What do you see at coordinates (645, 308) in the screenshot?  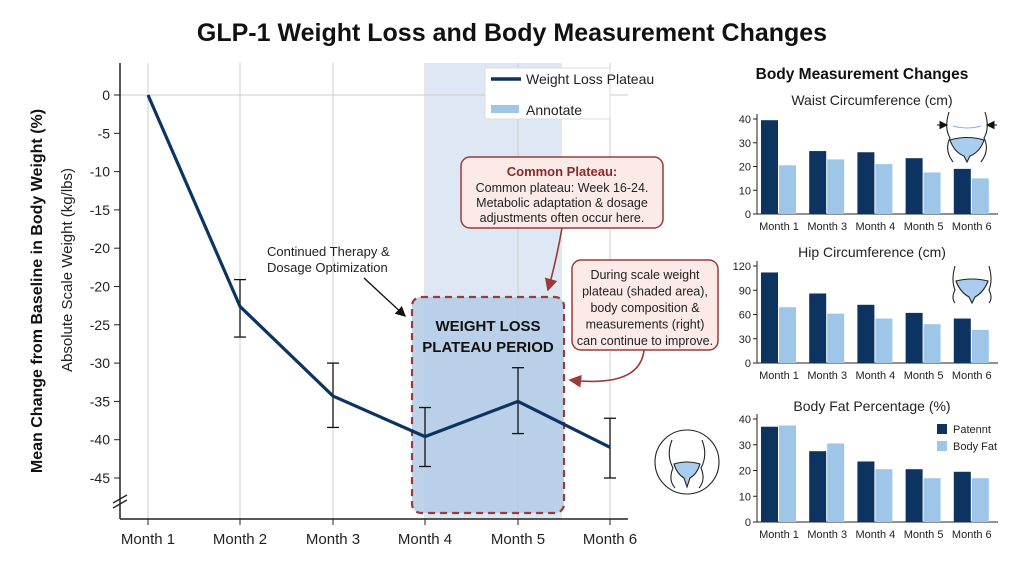 I see `scale-note-line: body composition &` at bounding box center [645, 308].